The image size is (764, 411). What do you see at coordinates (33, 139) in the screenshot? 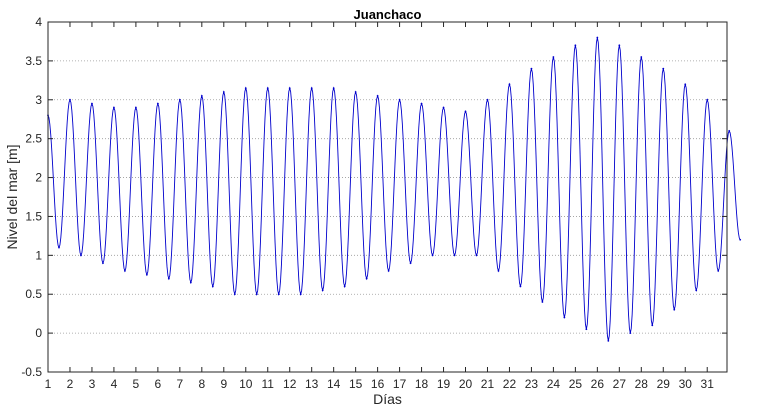
I see `y-tick-label: 2.5` at bounding box center [33, 139].